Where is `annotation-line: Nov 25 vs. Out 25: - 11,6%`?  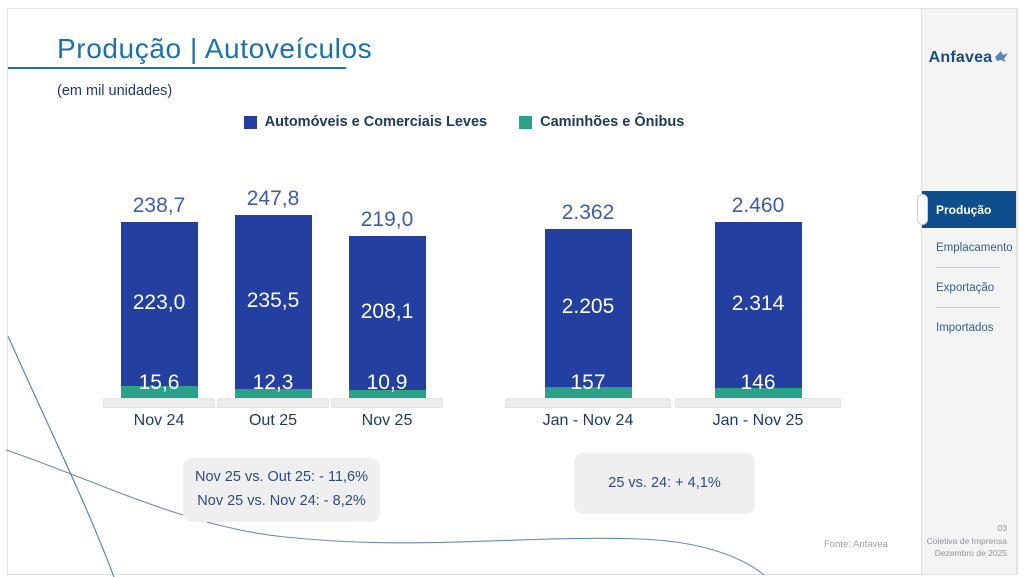
annotation-line: Nov 25 vs. Out 25: - 11,6% is located at coordinates (281, 477).